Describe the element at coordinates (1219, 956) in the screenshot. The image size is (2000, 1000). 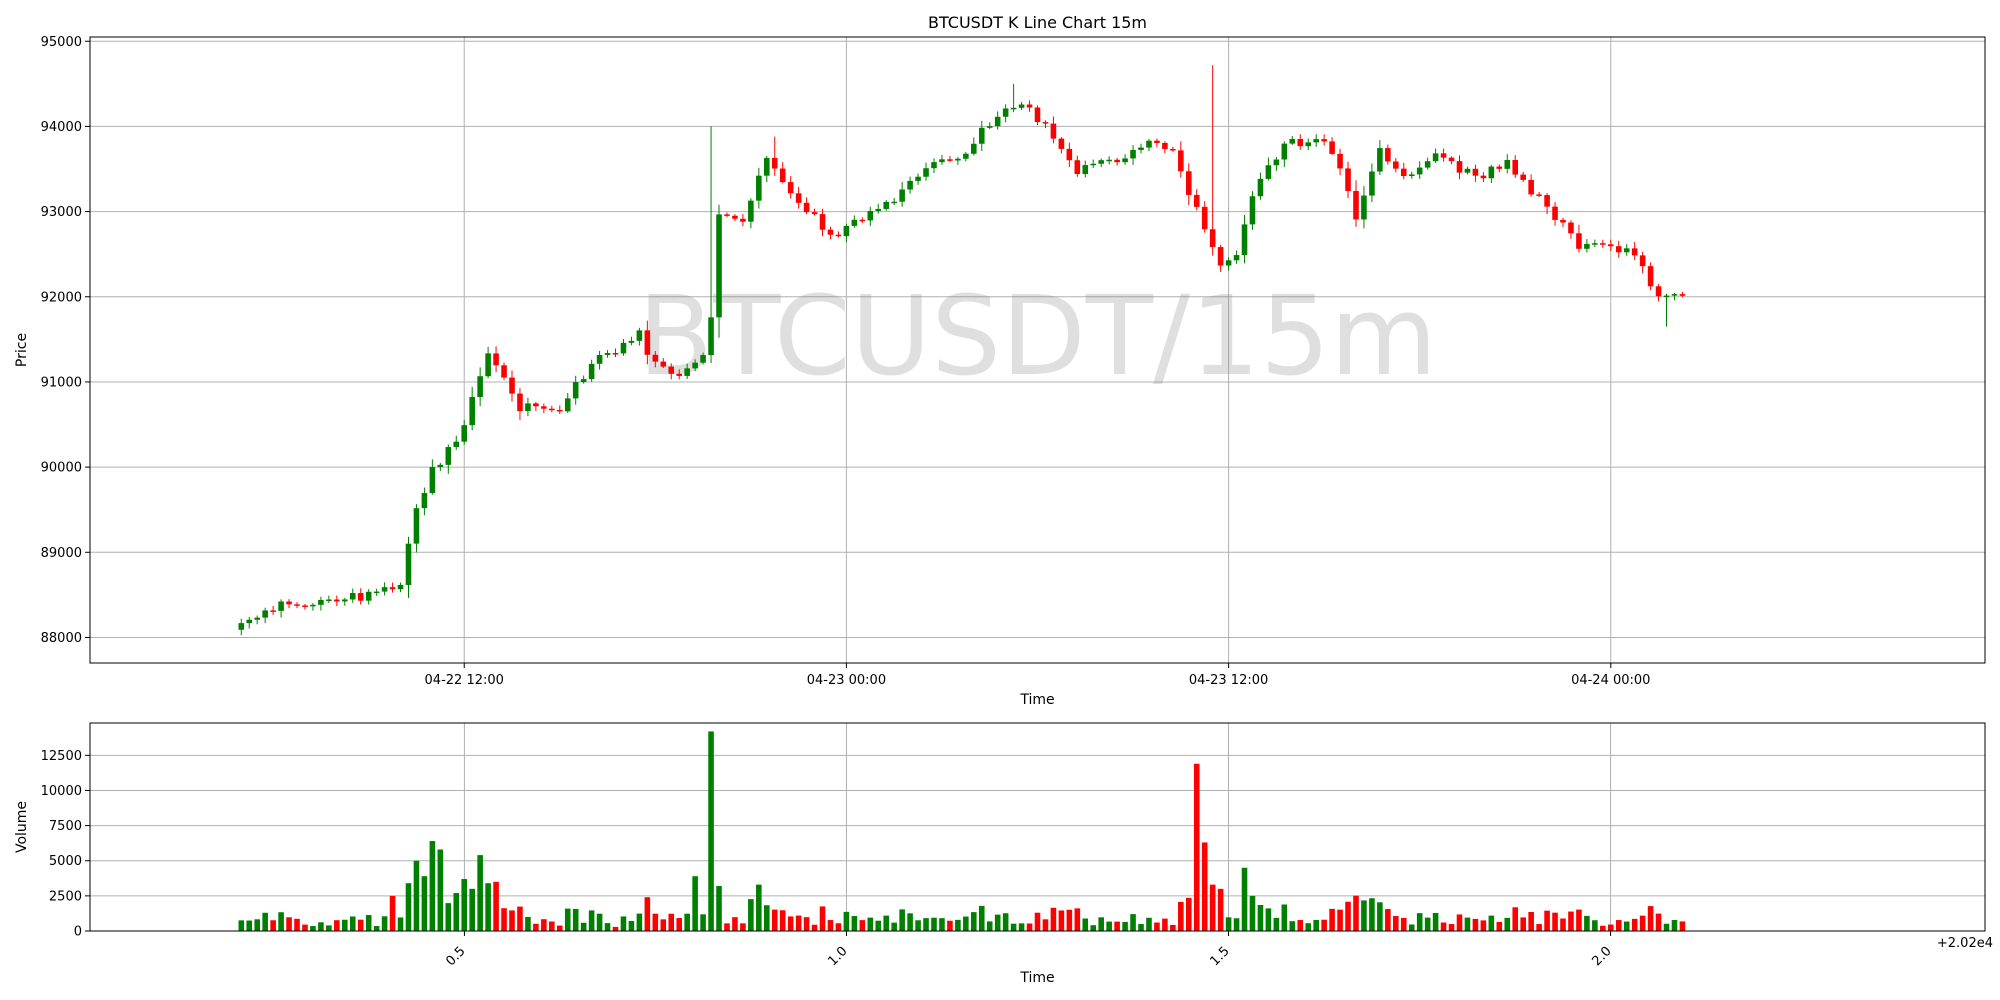
I see `volume-xtick-label: 1.5` at that location.